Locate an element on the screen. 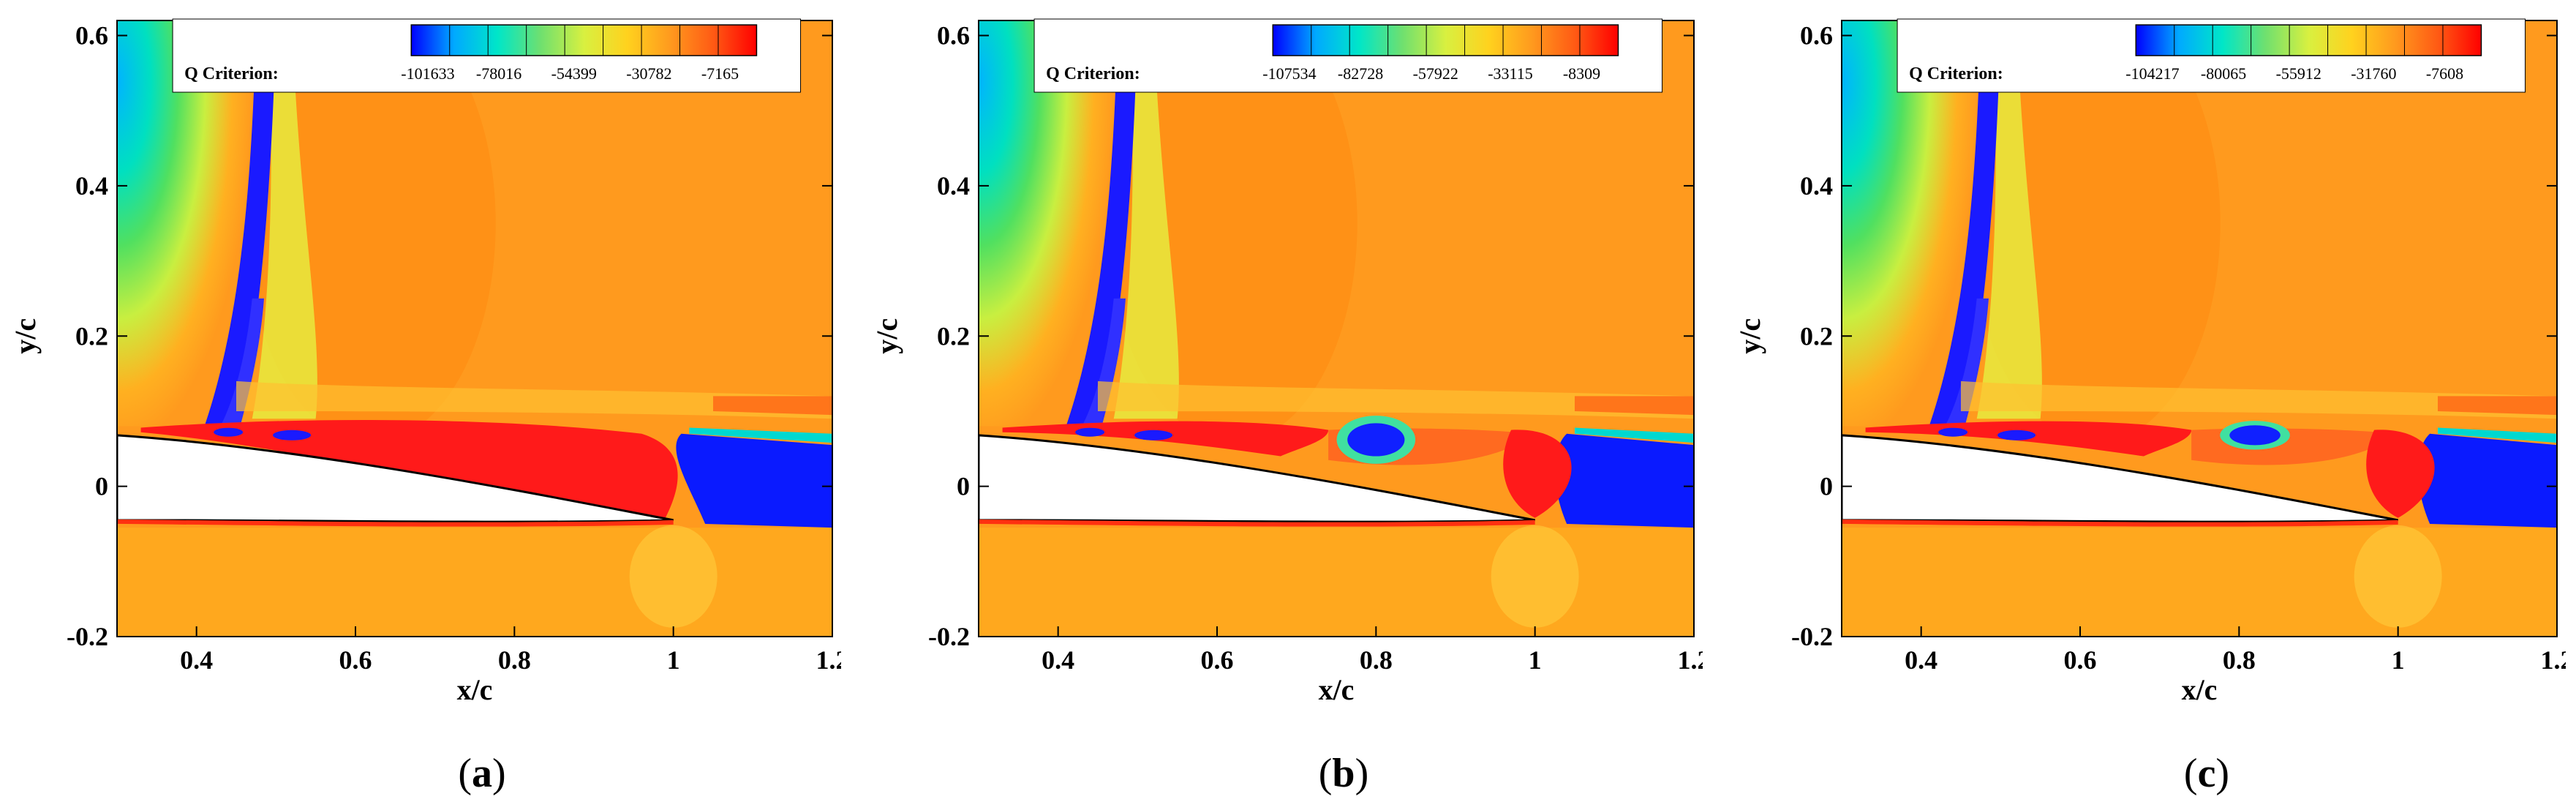 The width and height of the screenshot is (2576, 810). legend-tick-label: -78016 is located at coordinates (498, 73).